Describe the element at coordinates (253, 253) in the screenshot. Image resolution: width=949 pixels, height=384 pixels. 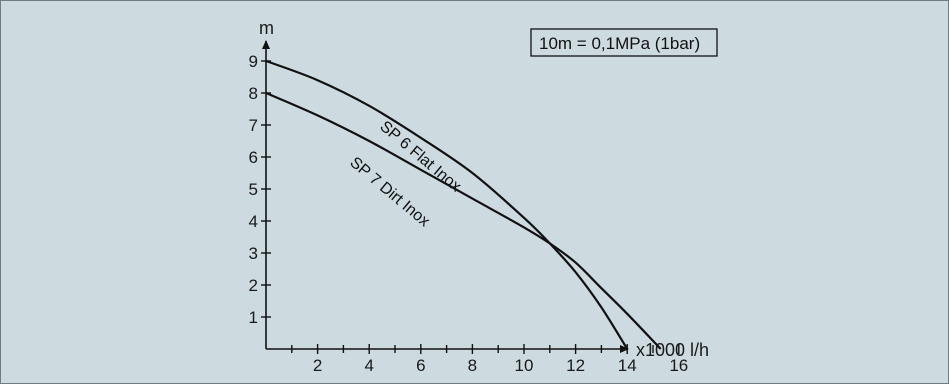
I see `y-tick-label: 3` at that location.